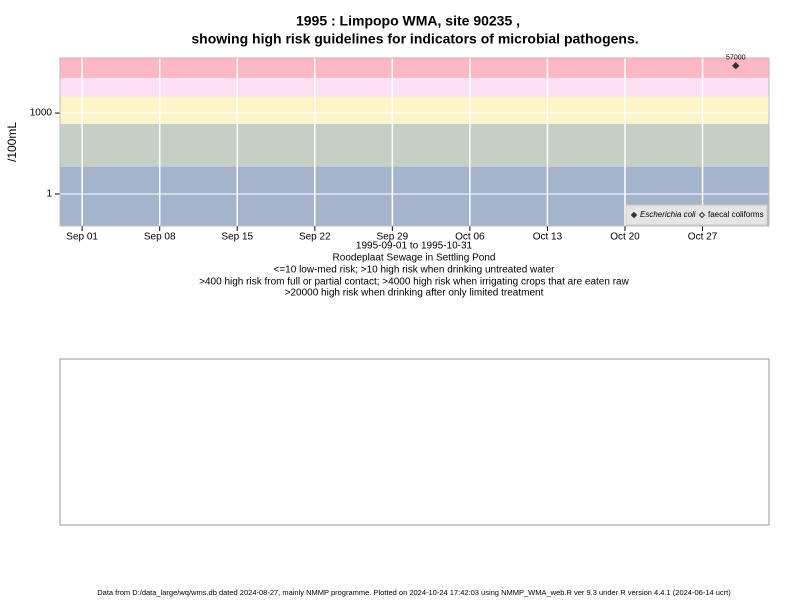 The width and height of the screenshot is (800, 600). I want to click on x-tick-label: Oct 13, so click(548, 237).